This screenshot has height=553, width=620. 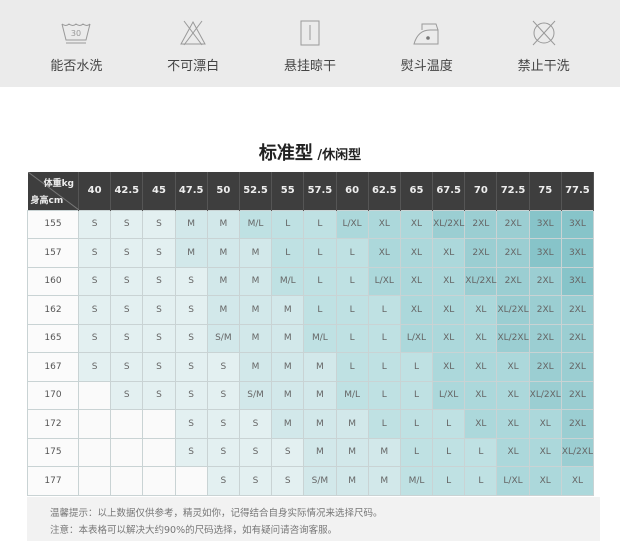 What do you see at coordinates (310, 152) in the screenshot?
I see `page-title: 标准型 /休闲型` at bounding box center [310, 152].